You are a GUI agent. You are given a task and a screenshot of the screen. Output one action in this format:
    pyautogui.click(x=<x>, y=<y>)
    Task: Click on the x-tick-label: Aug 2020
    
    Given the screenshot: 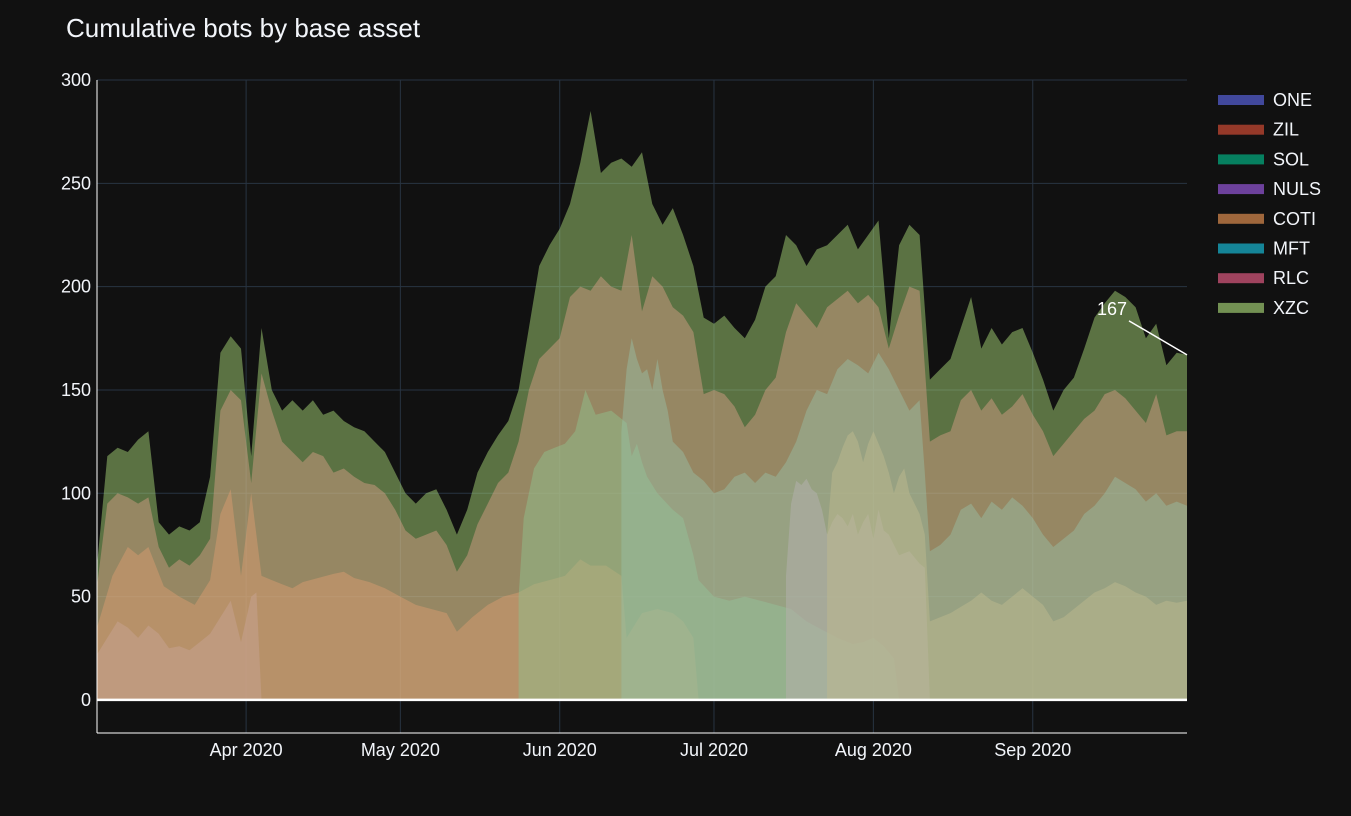 What is the action you would take?
    pyautogui.click(x=873, y=750)
    